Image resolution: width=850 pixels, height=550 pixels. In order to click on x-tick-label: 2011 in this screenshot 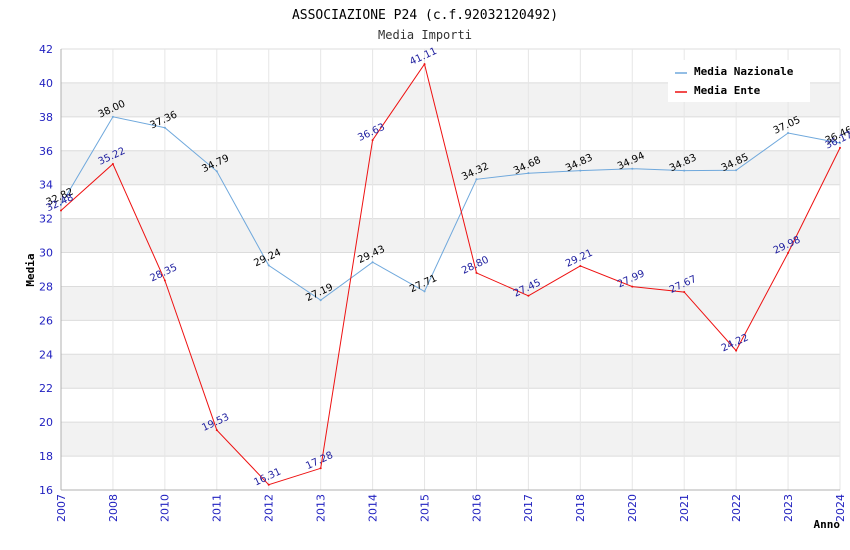, I will do `click(217, 508)`.